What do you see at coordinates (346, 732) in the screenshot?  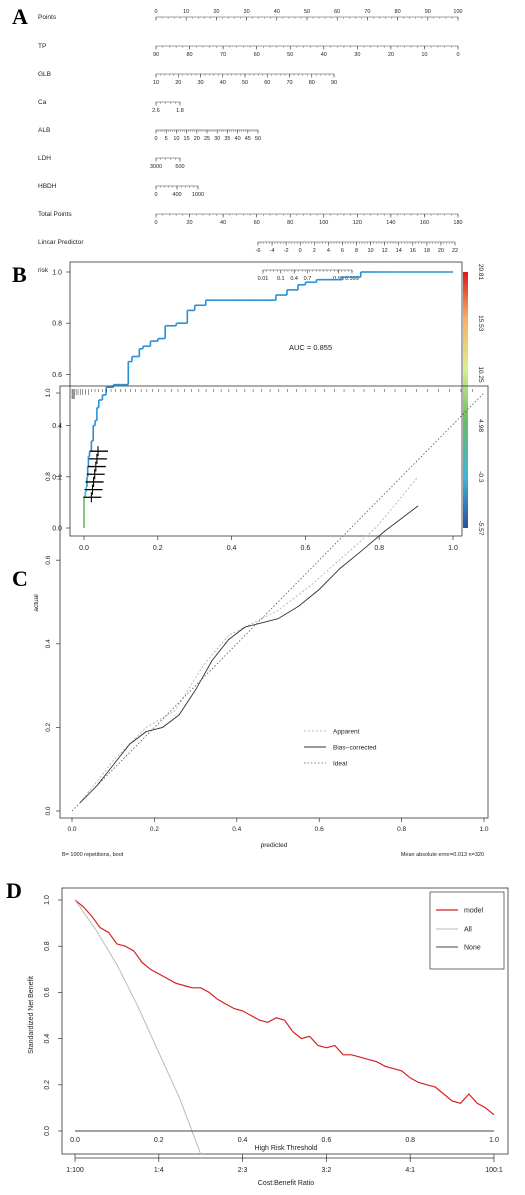 I see `calibration-legend-label: Apparent` at bounding box center [346, 732].